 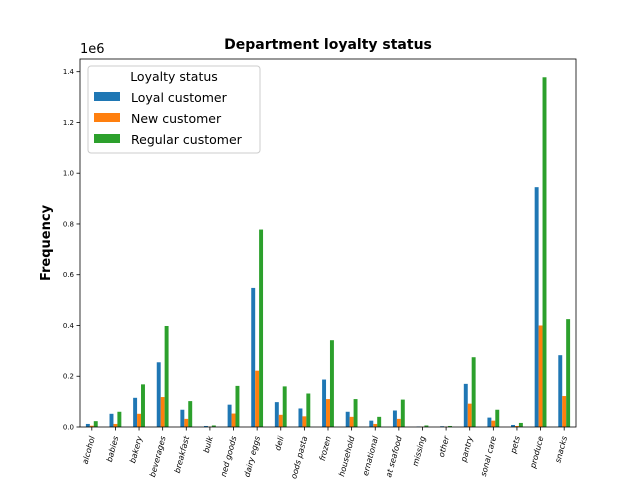 What do you see at coordinates (375, 425) in the screenshot?
I see `bar-new-customer-international` at bounding box center [375, 425].